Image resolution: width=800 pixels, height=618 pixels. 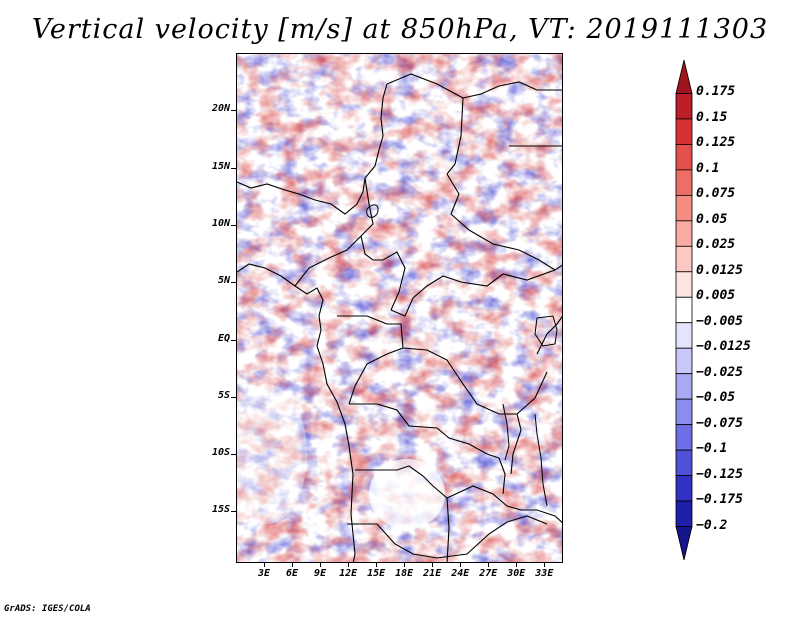 What do you see at coordinates (723, 347) in the screenshot?
I see `colorbar-level-label: −0.0125` at bounding box center [723, 347].